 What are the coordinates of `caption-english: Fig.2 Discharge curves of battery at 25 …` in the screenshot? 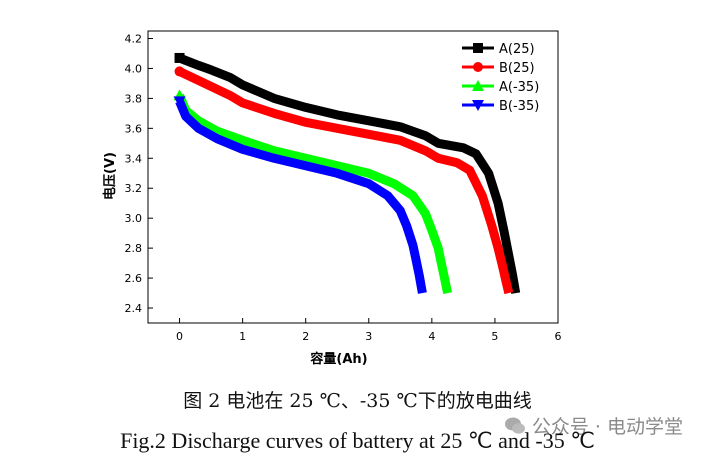 It's located at (357, 440).